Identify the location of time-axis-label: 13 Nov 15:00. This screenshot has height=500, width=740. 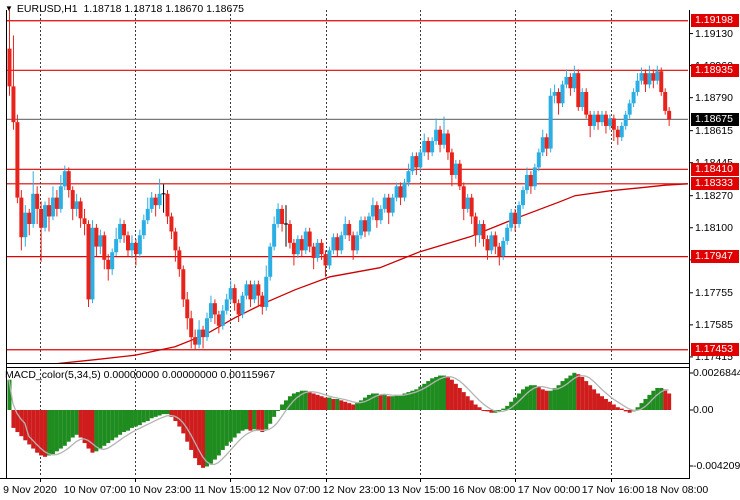
(419, 490).